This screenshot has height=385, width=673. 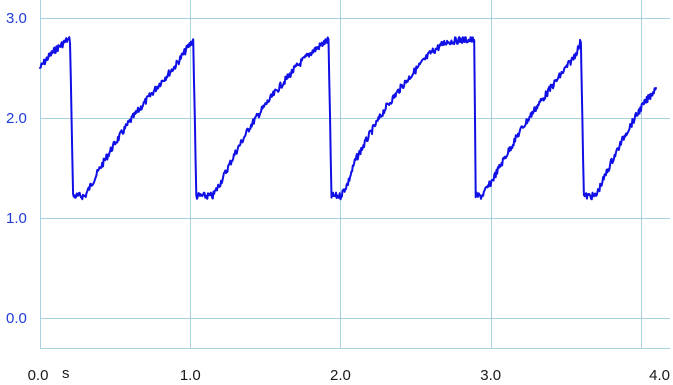 I want to click on y-tick-labels: 0.0 1.0 2.0 3.0, so click(x=16, y=168).